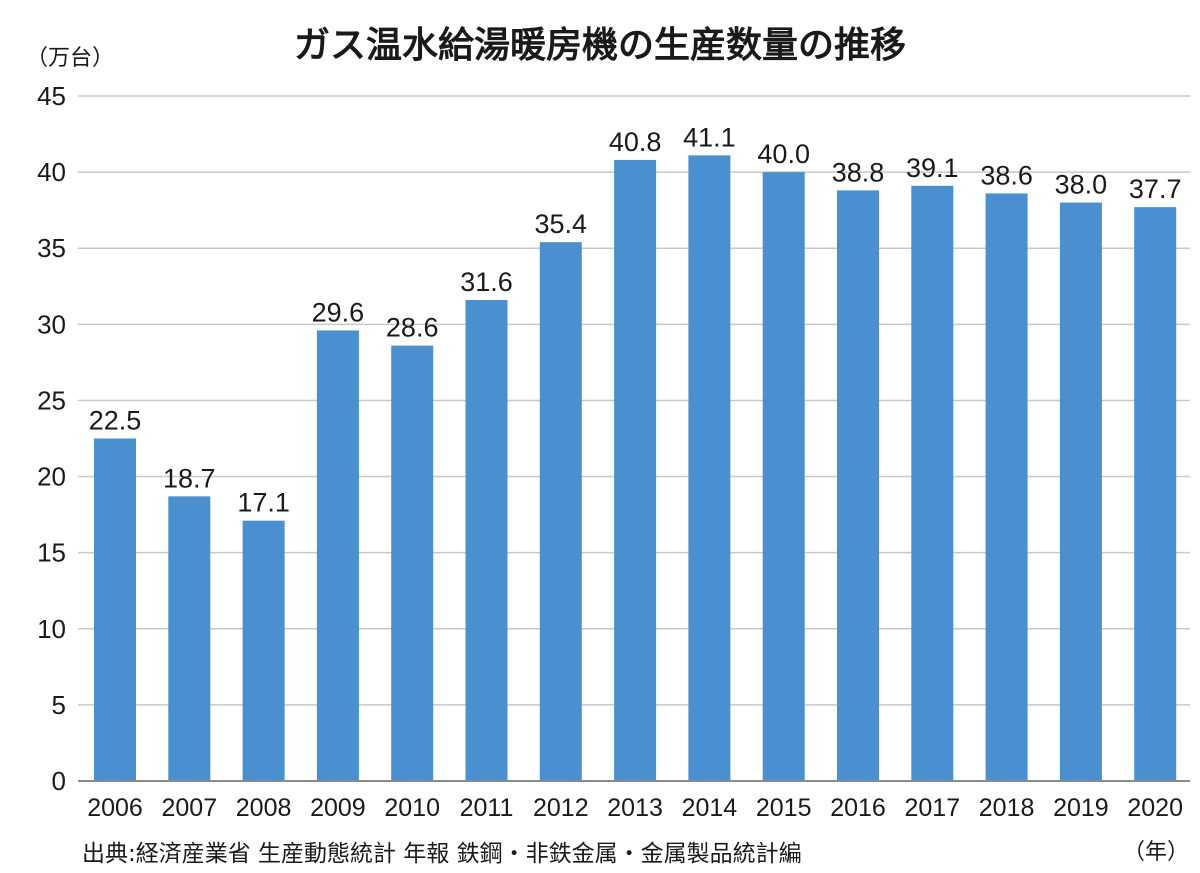 This screenshot has width=1200, height=873. Describe the element at coordinates (858, 808) in the screenshot. I see `x-tick-label: 2016` at that location.